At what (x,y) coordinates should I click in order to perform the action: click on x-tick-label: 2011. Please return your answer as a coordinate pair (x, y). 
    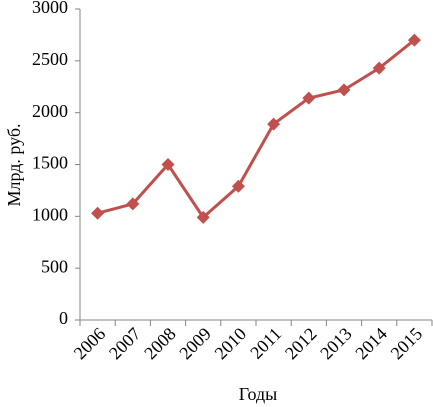
    Looking at the image, I should click on (265, 343).